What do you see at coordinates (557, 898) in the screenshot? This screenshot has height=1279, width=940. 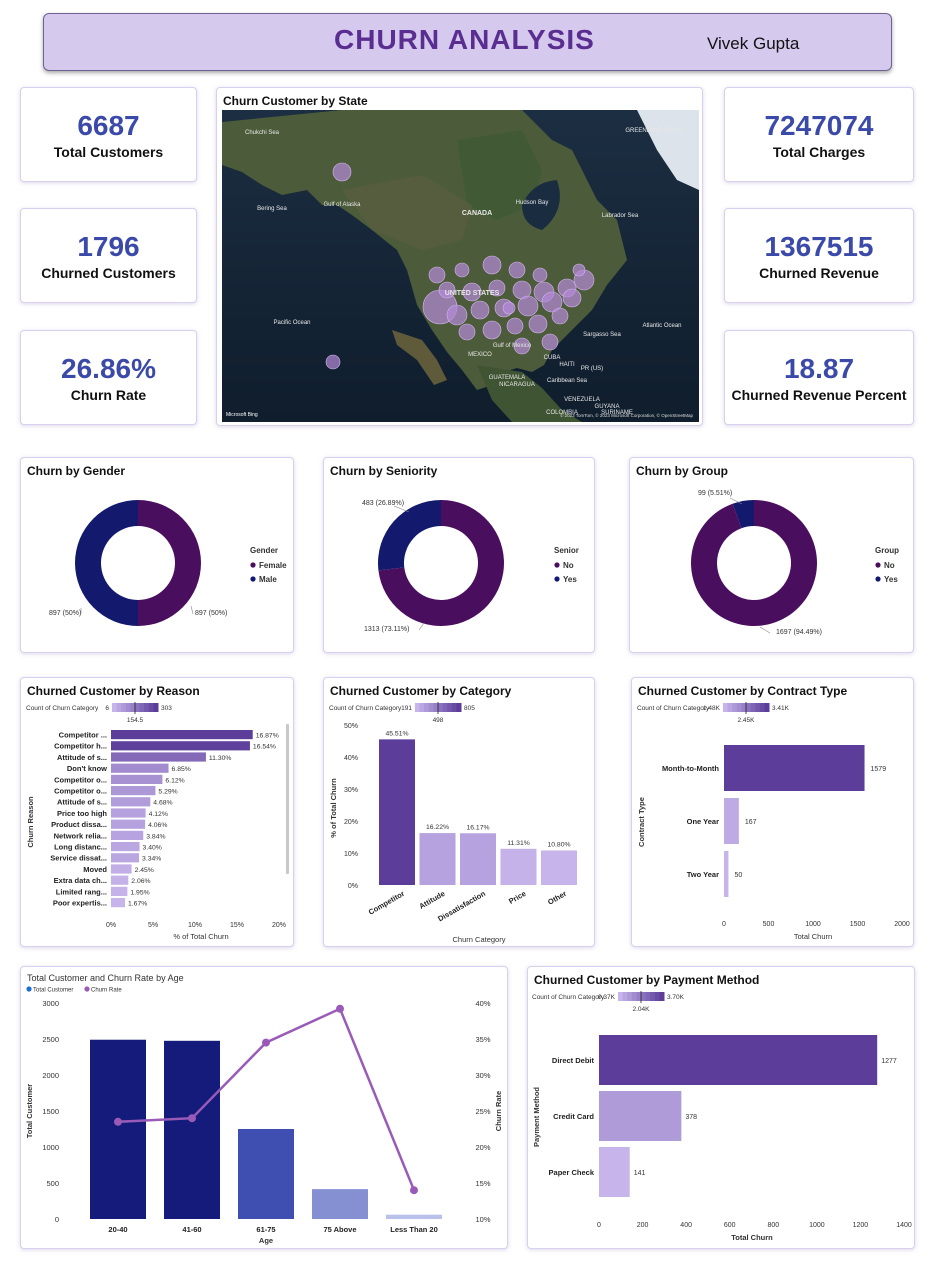 I see `category-label: Other` at bounding box center [557, 898].